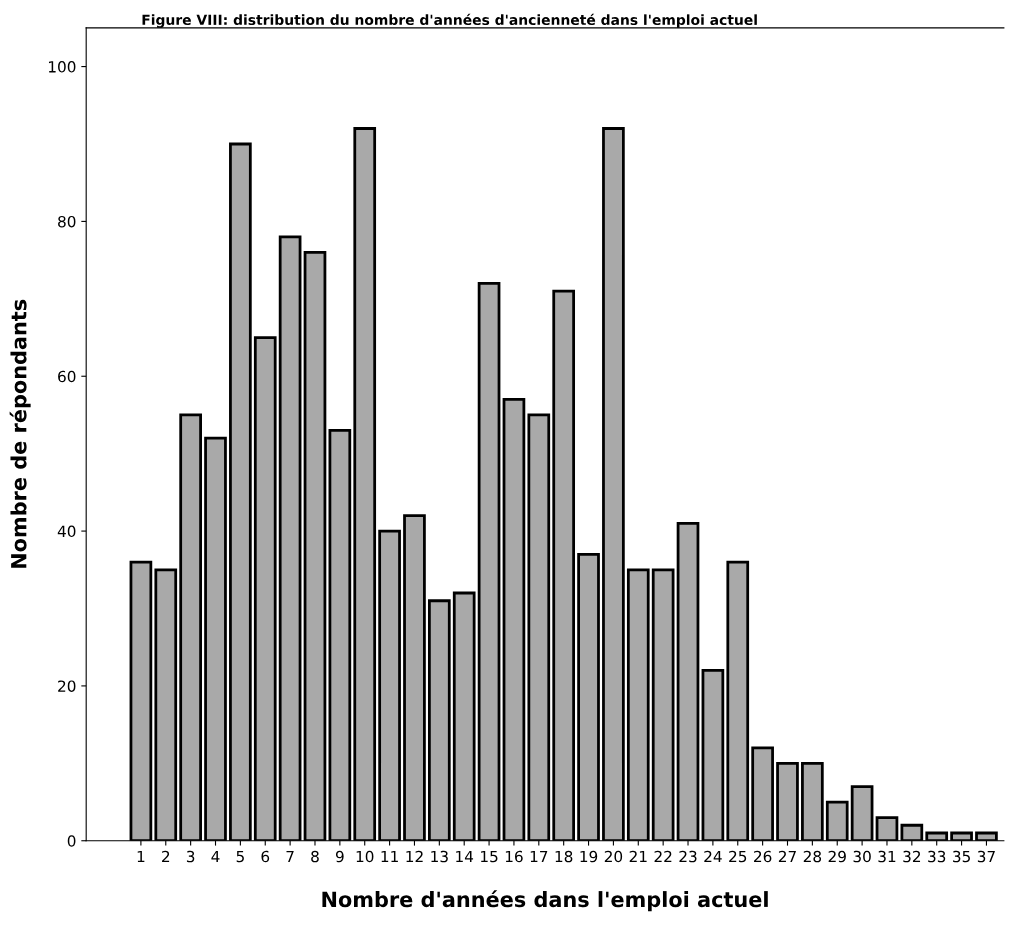 The image size is (1014, 929). What do you see at coordinates (465, 856) in the screenshot?
I see `x-tick-label: 14` at bounding box center [465, 856].